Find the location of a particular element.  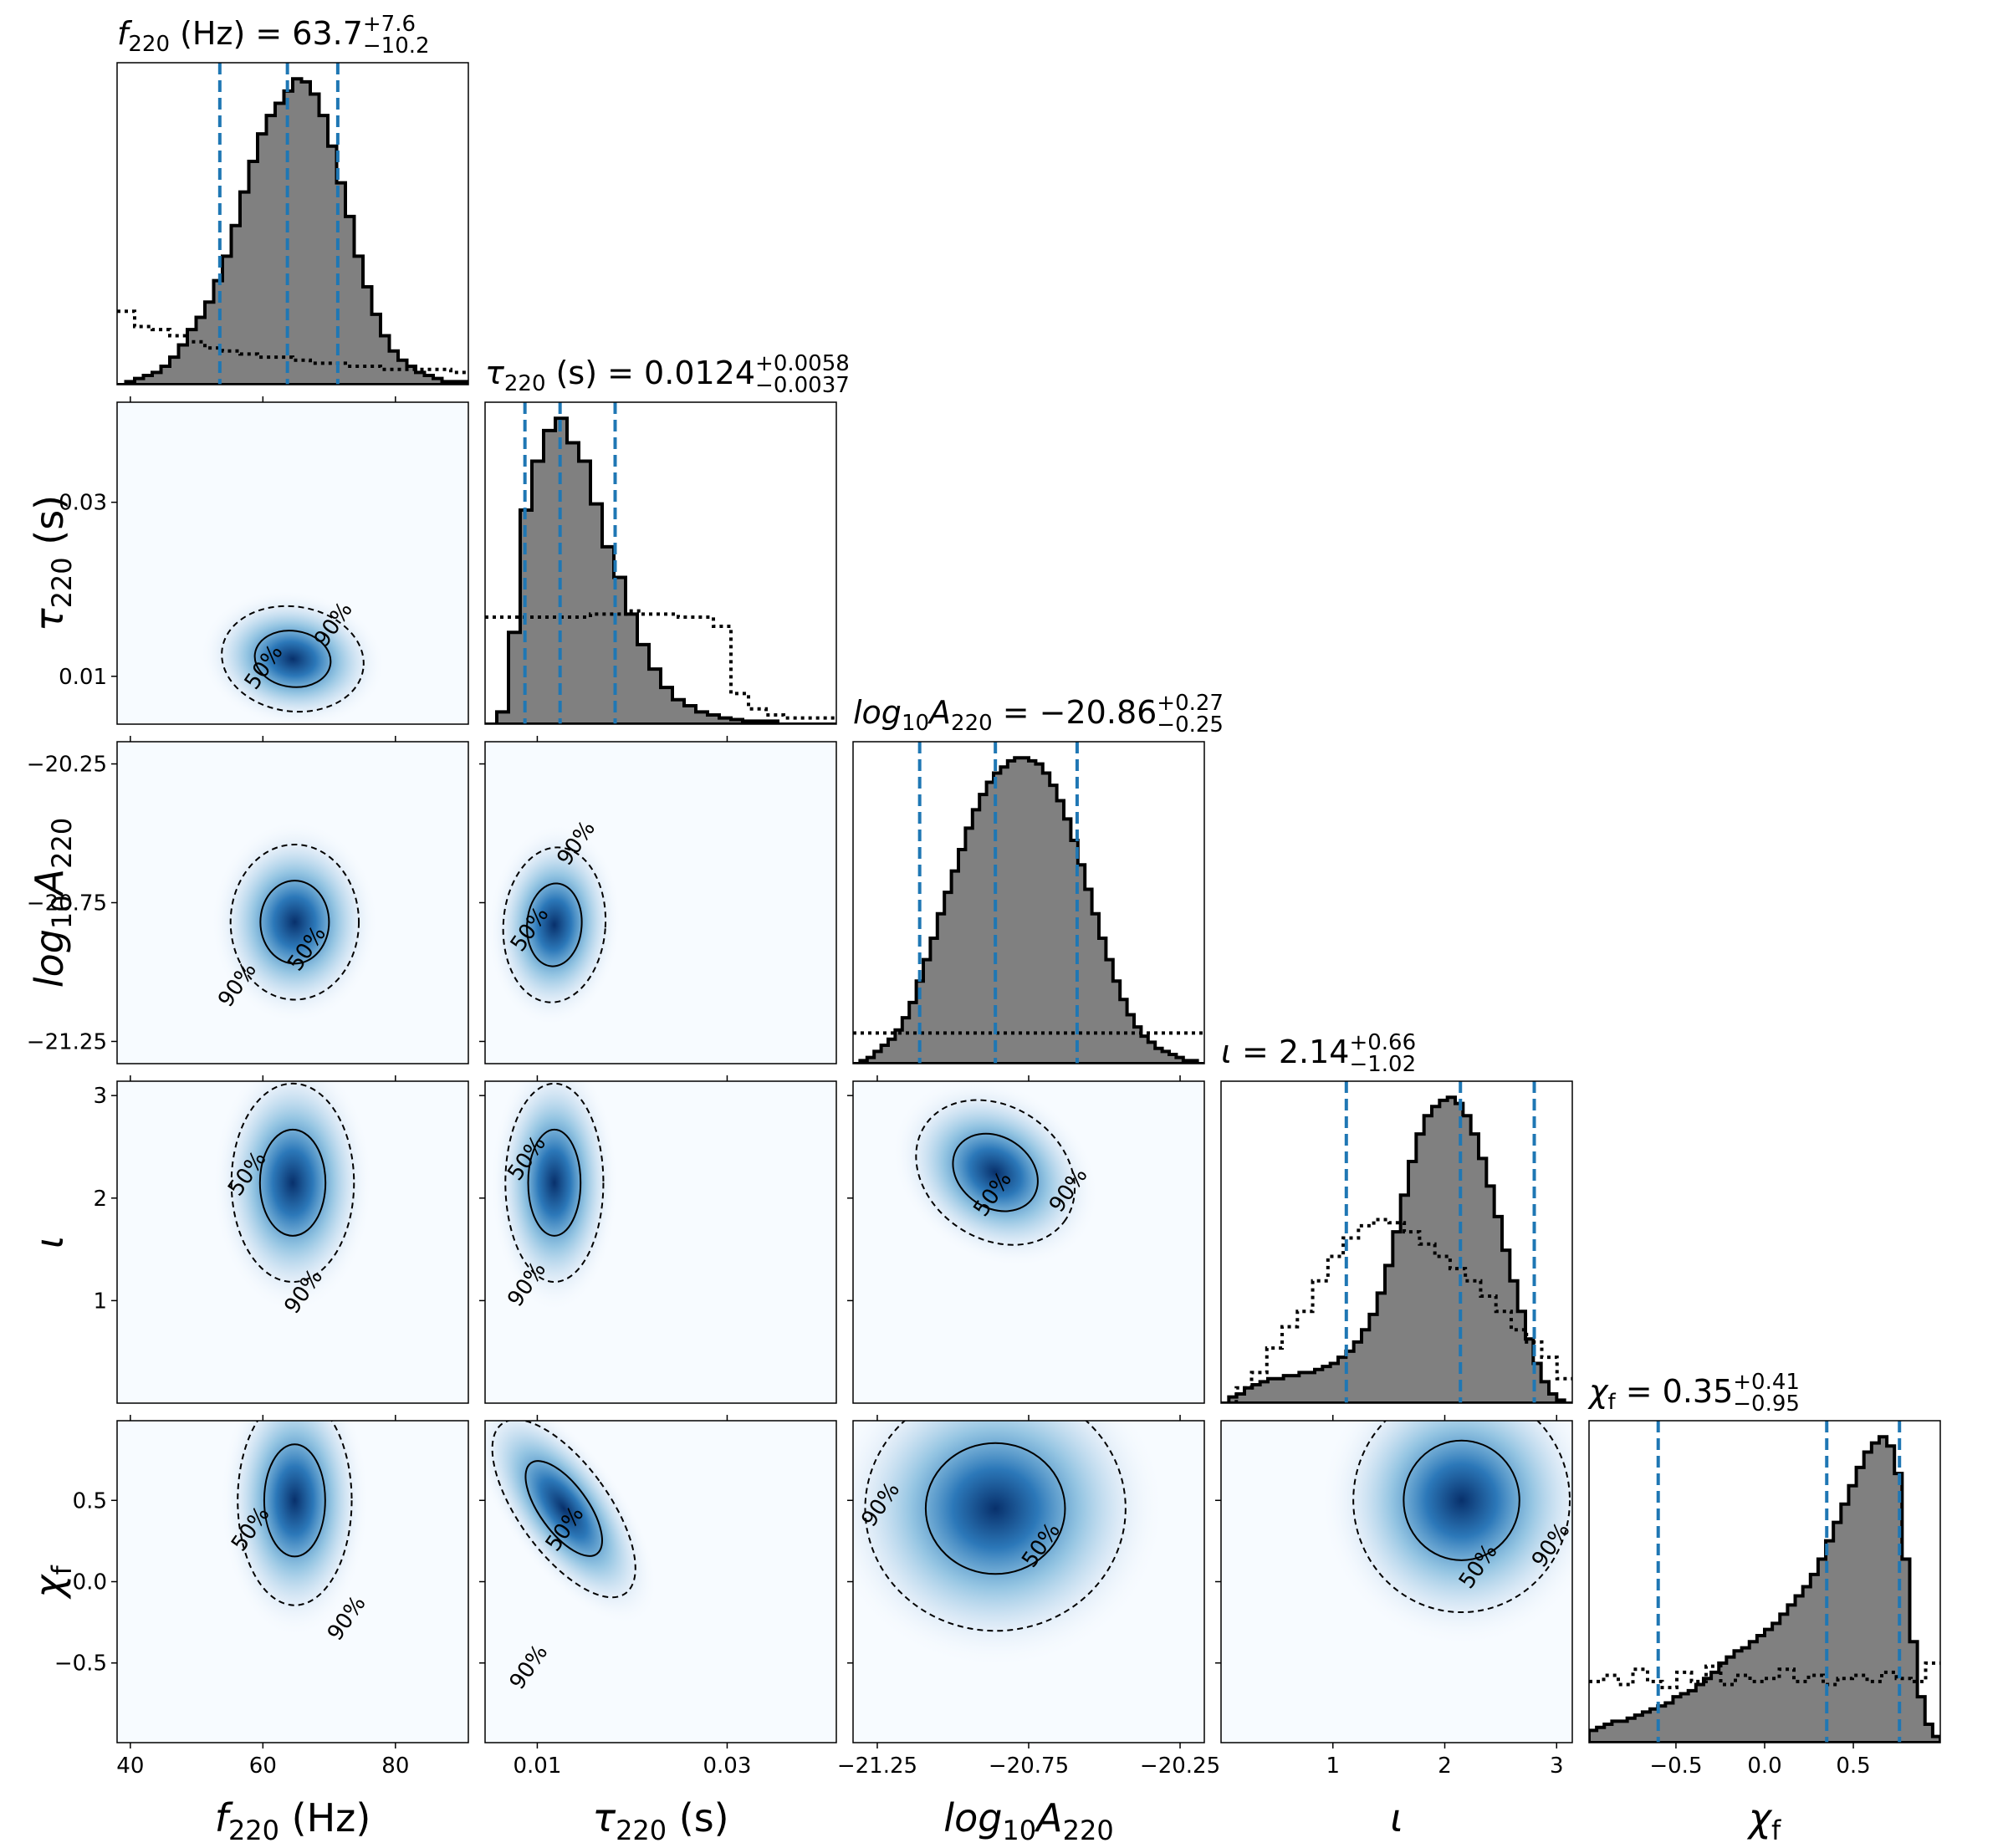

density-panel-4-1: 50%90% is located at coordinates (660, 1582).